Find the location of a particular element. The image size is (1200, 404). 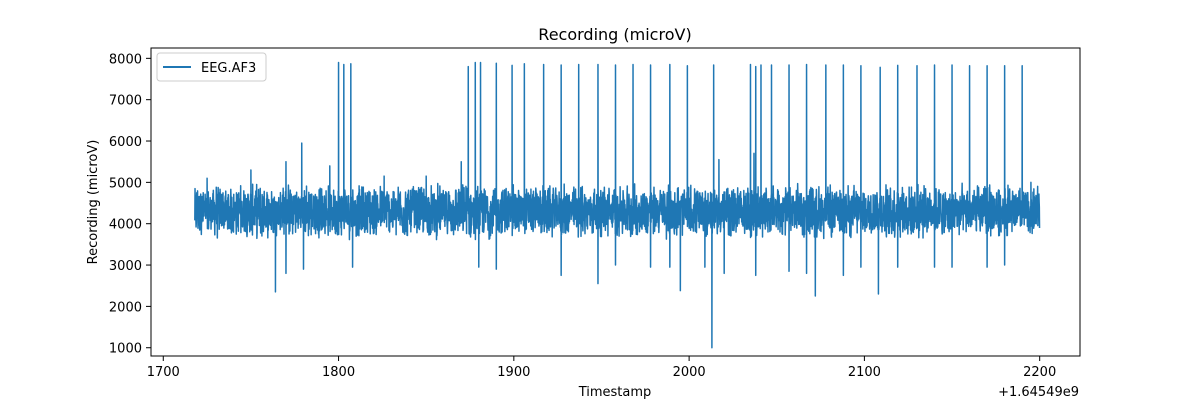

y-tick-label: 3000 is located at coordinates (125, 266).